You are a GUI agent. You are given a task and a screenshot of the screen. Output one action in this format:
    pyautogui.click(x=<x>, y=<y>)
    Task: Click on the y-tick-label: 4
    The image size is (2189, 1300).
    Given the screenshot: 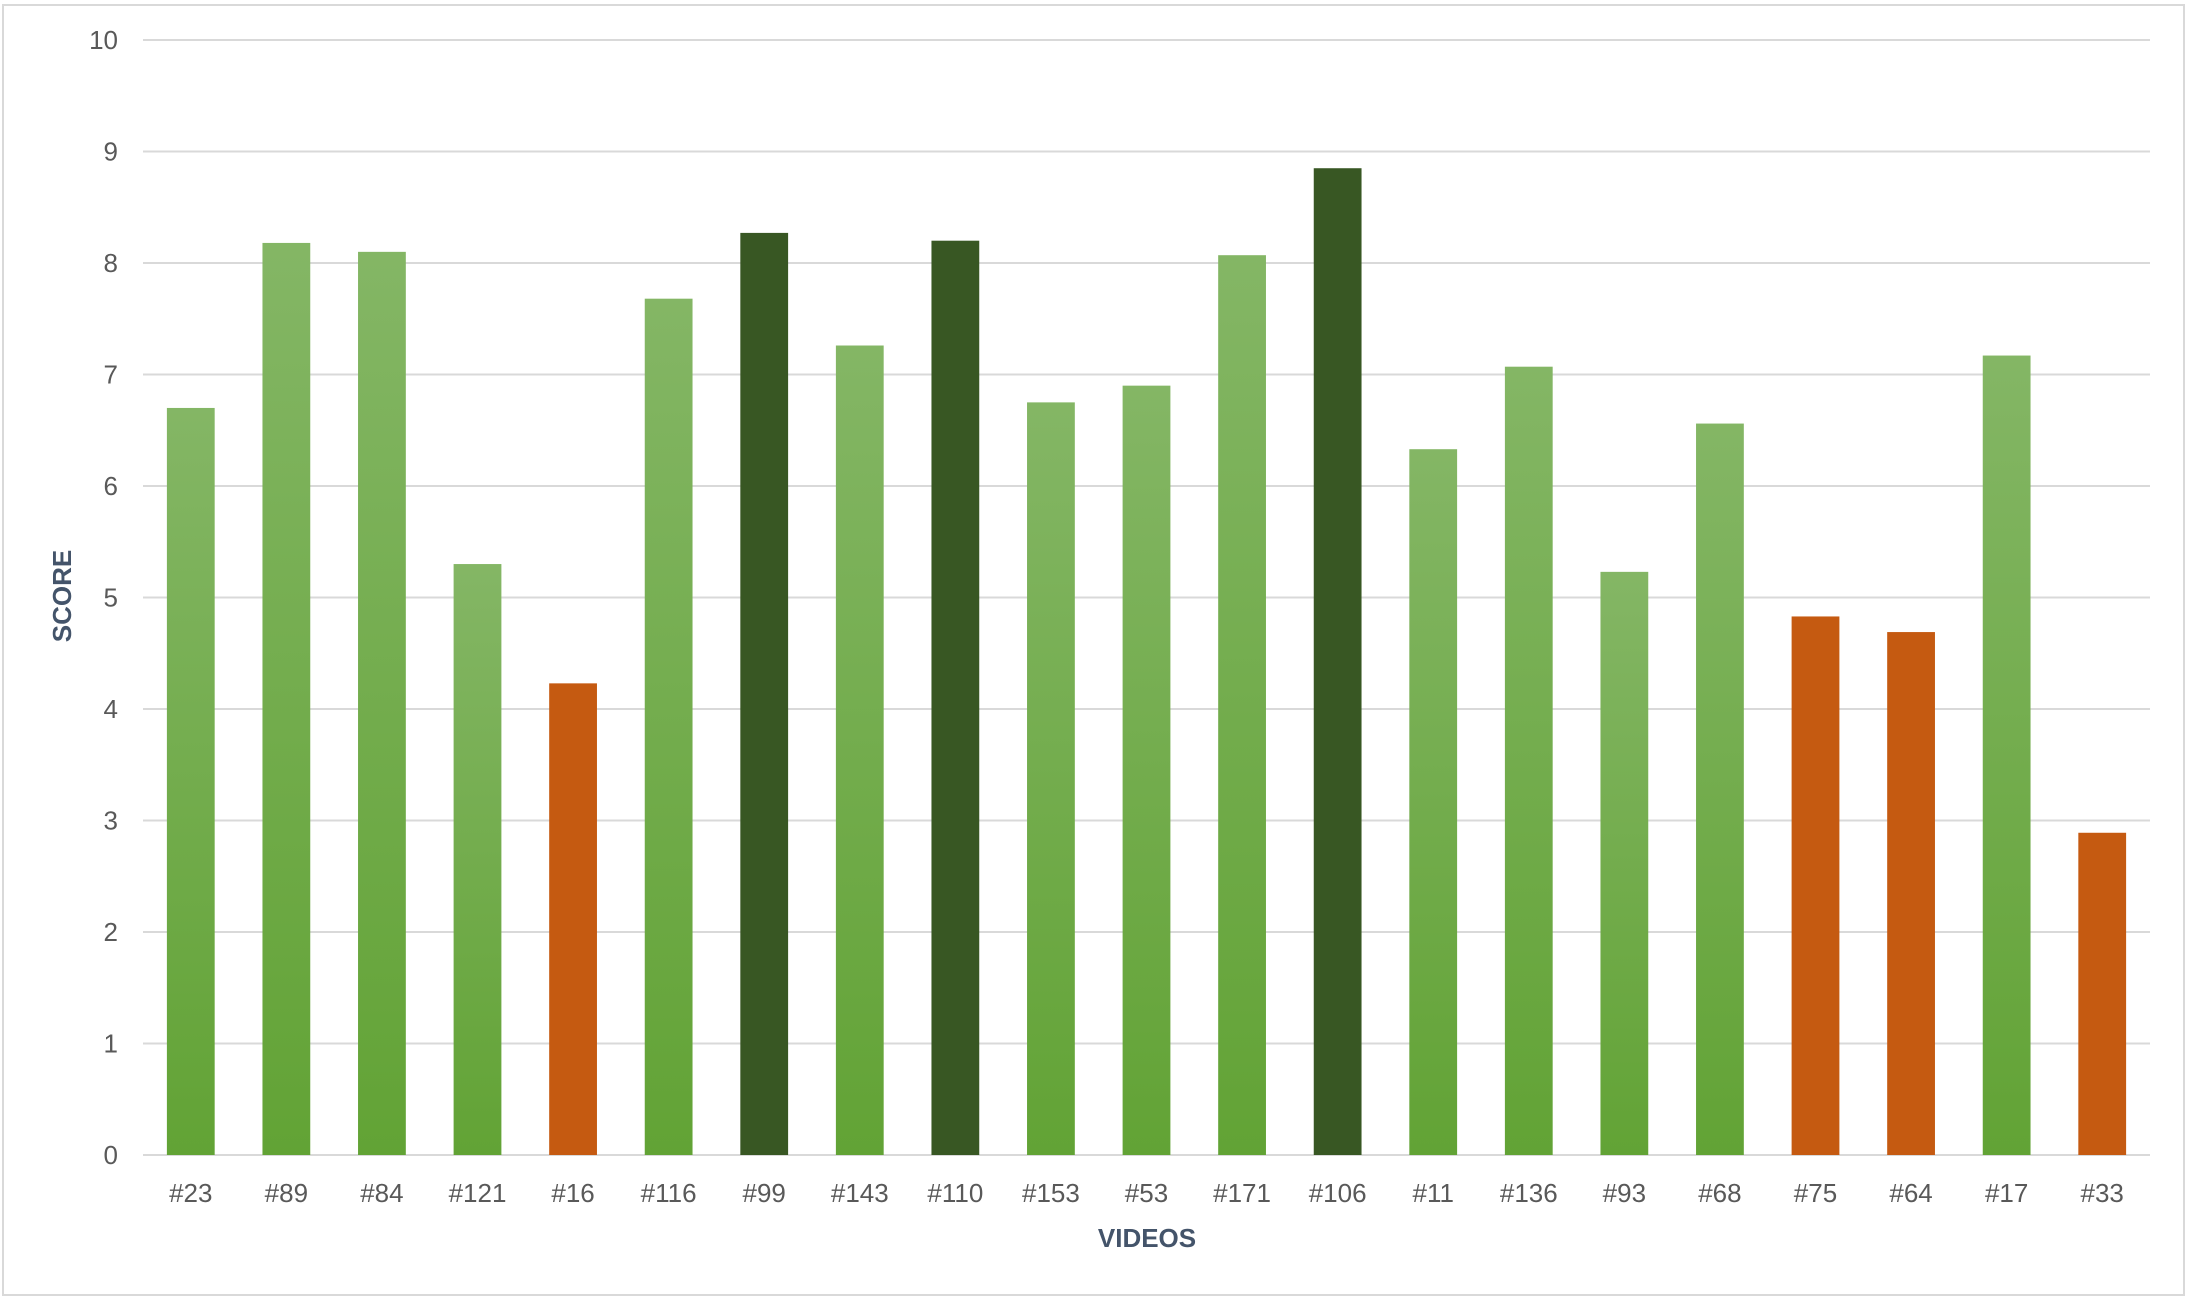 What is the action you would take?
    pyautogui.click(x=111, y=709)
    